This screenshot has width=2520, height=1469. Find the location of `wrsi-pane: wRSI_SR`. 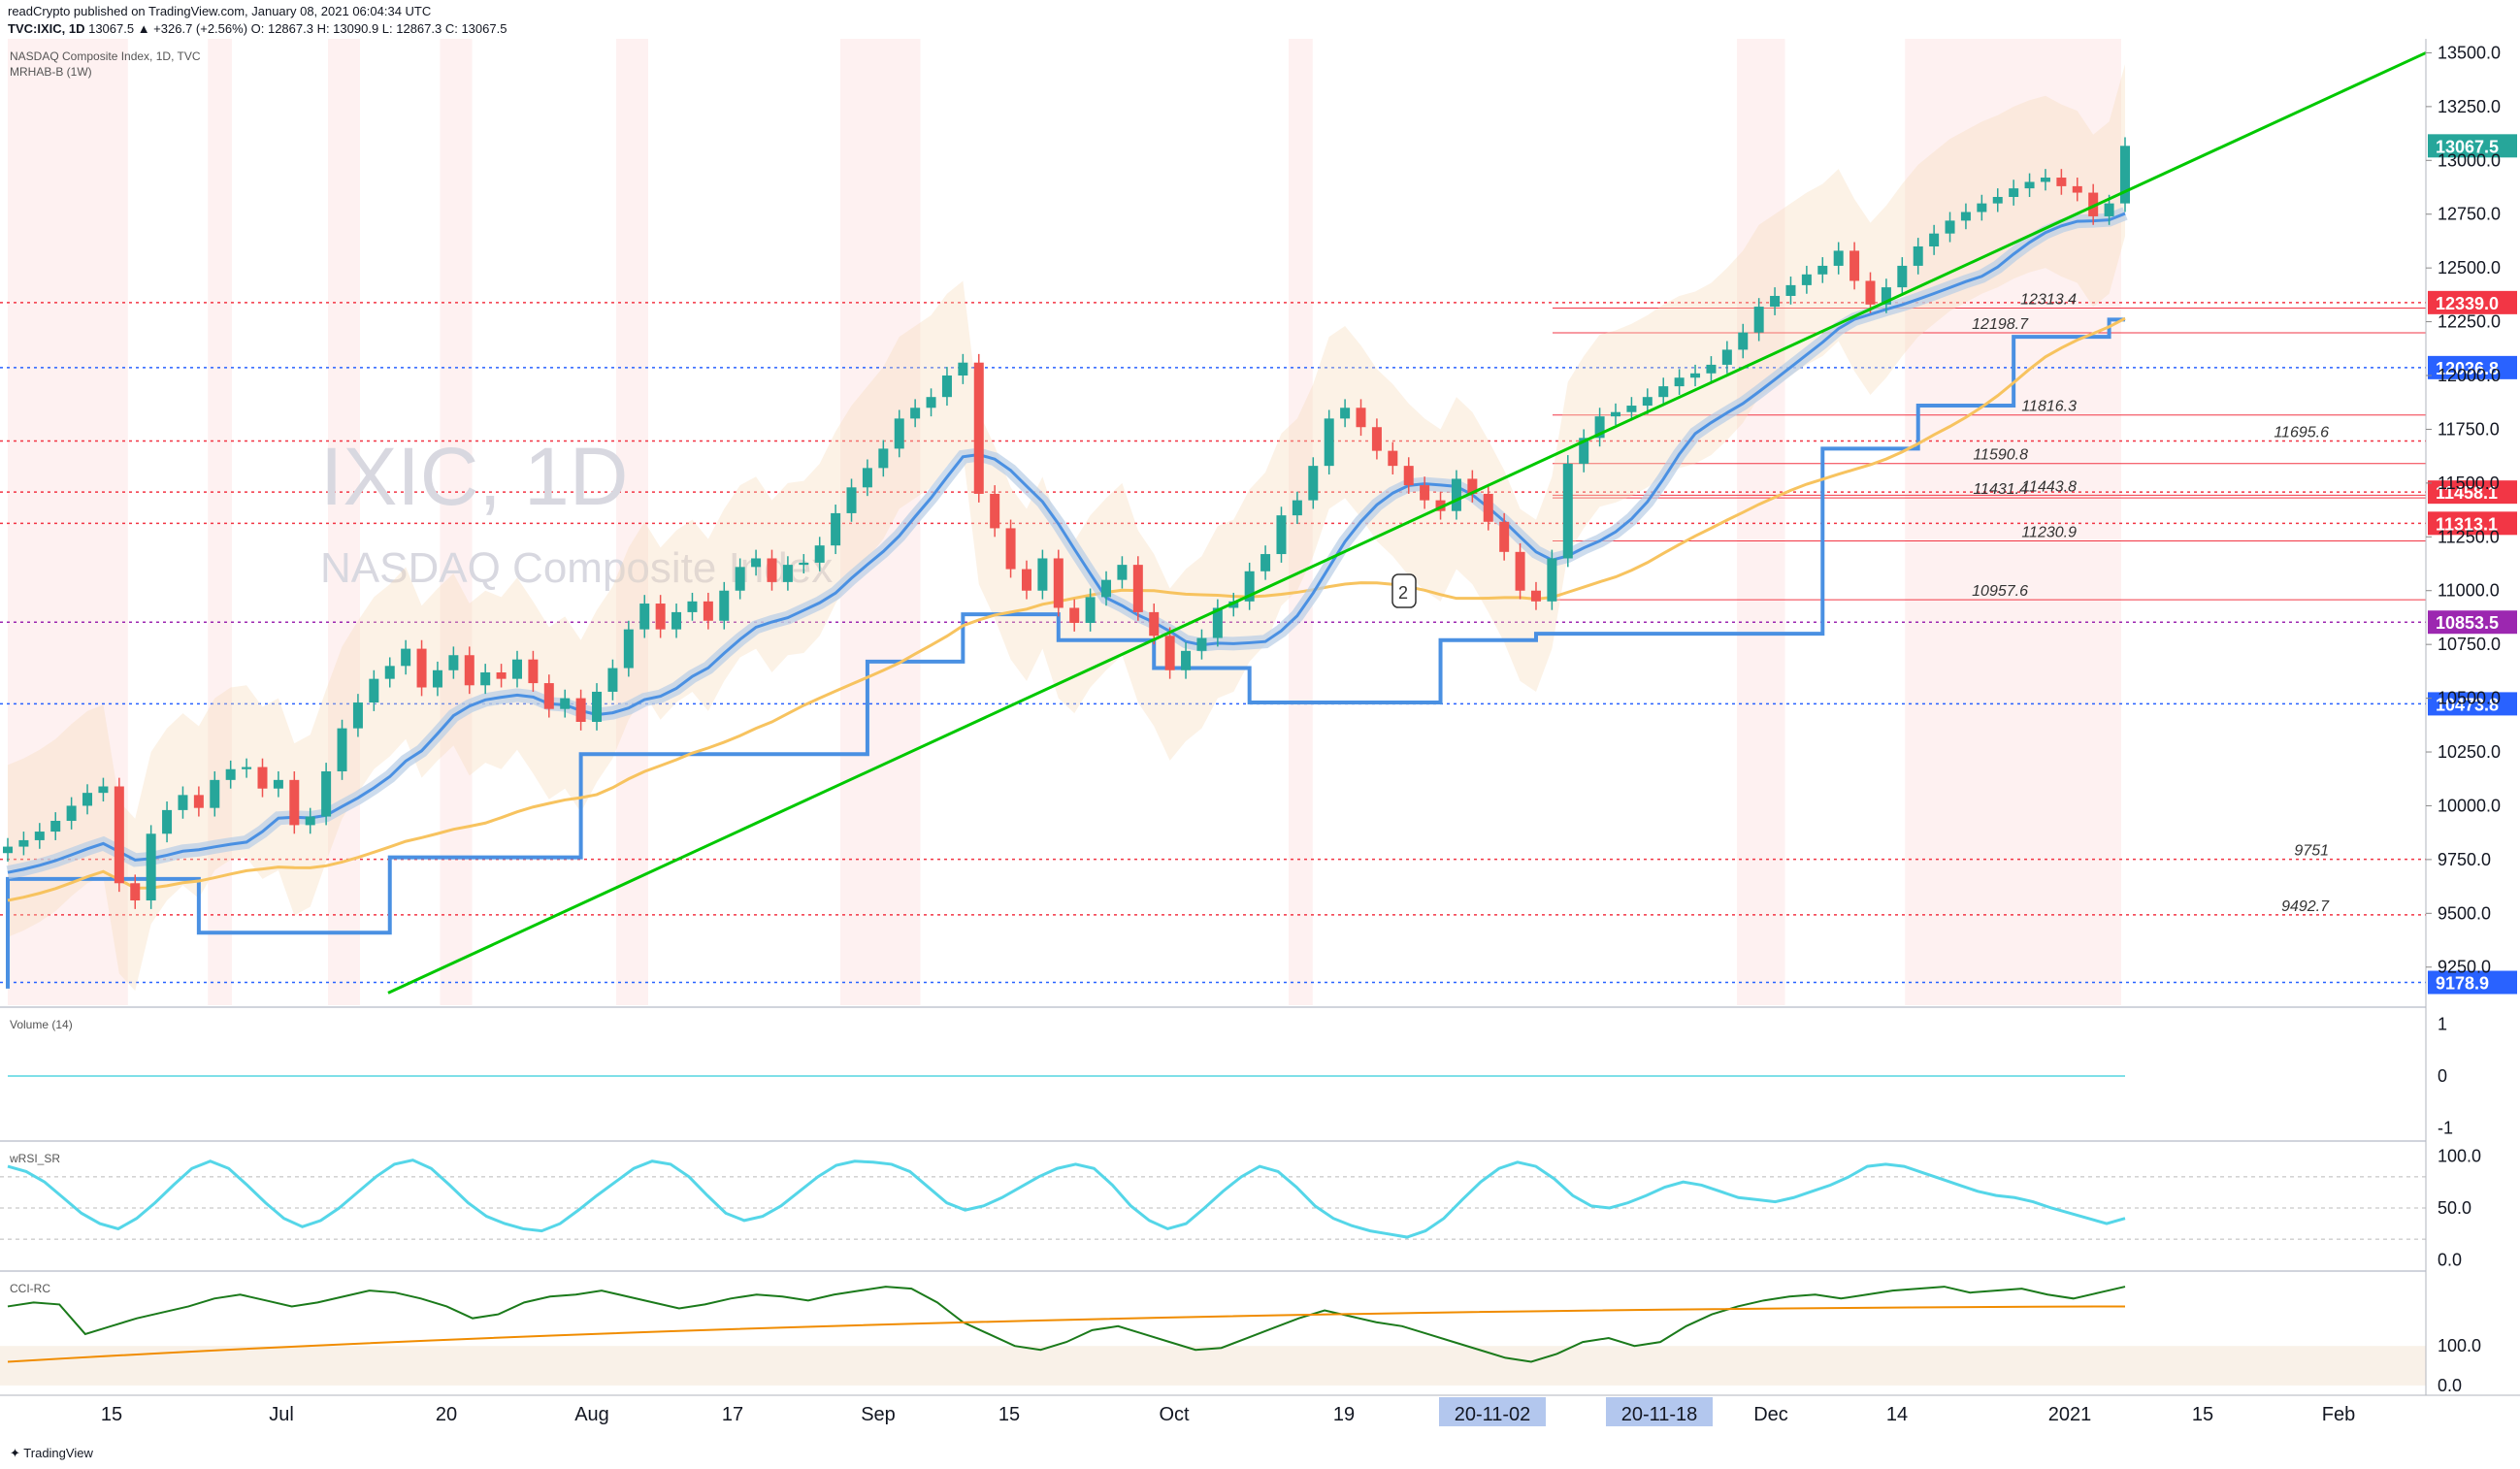

wrsi-pane: wRSI_SR is located at coordinates (1213, 1196).